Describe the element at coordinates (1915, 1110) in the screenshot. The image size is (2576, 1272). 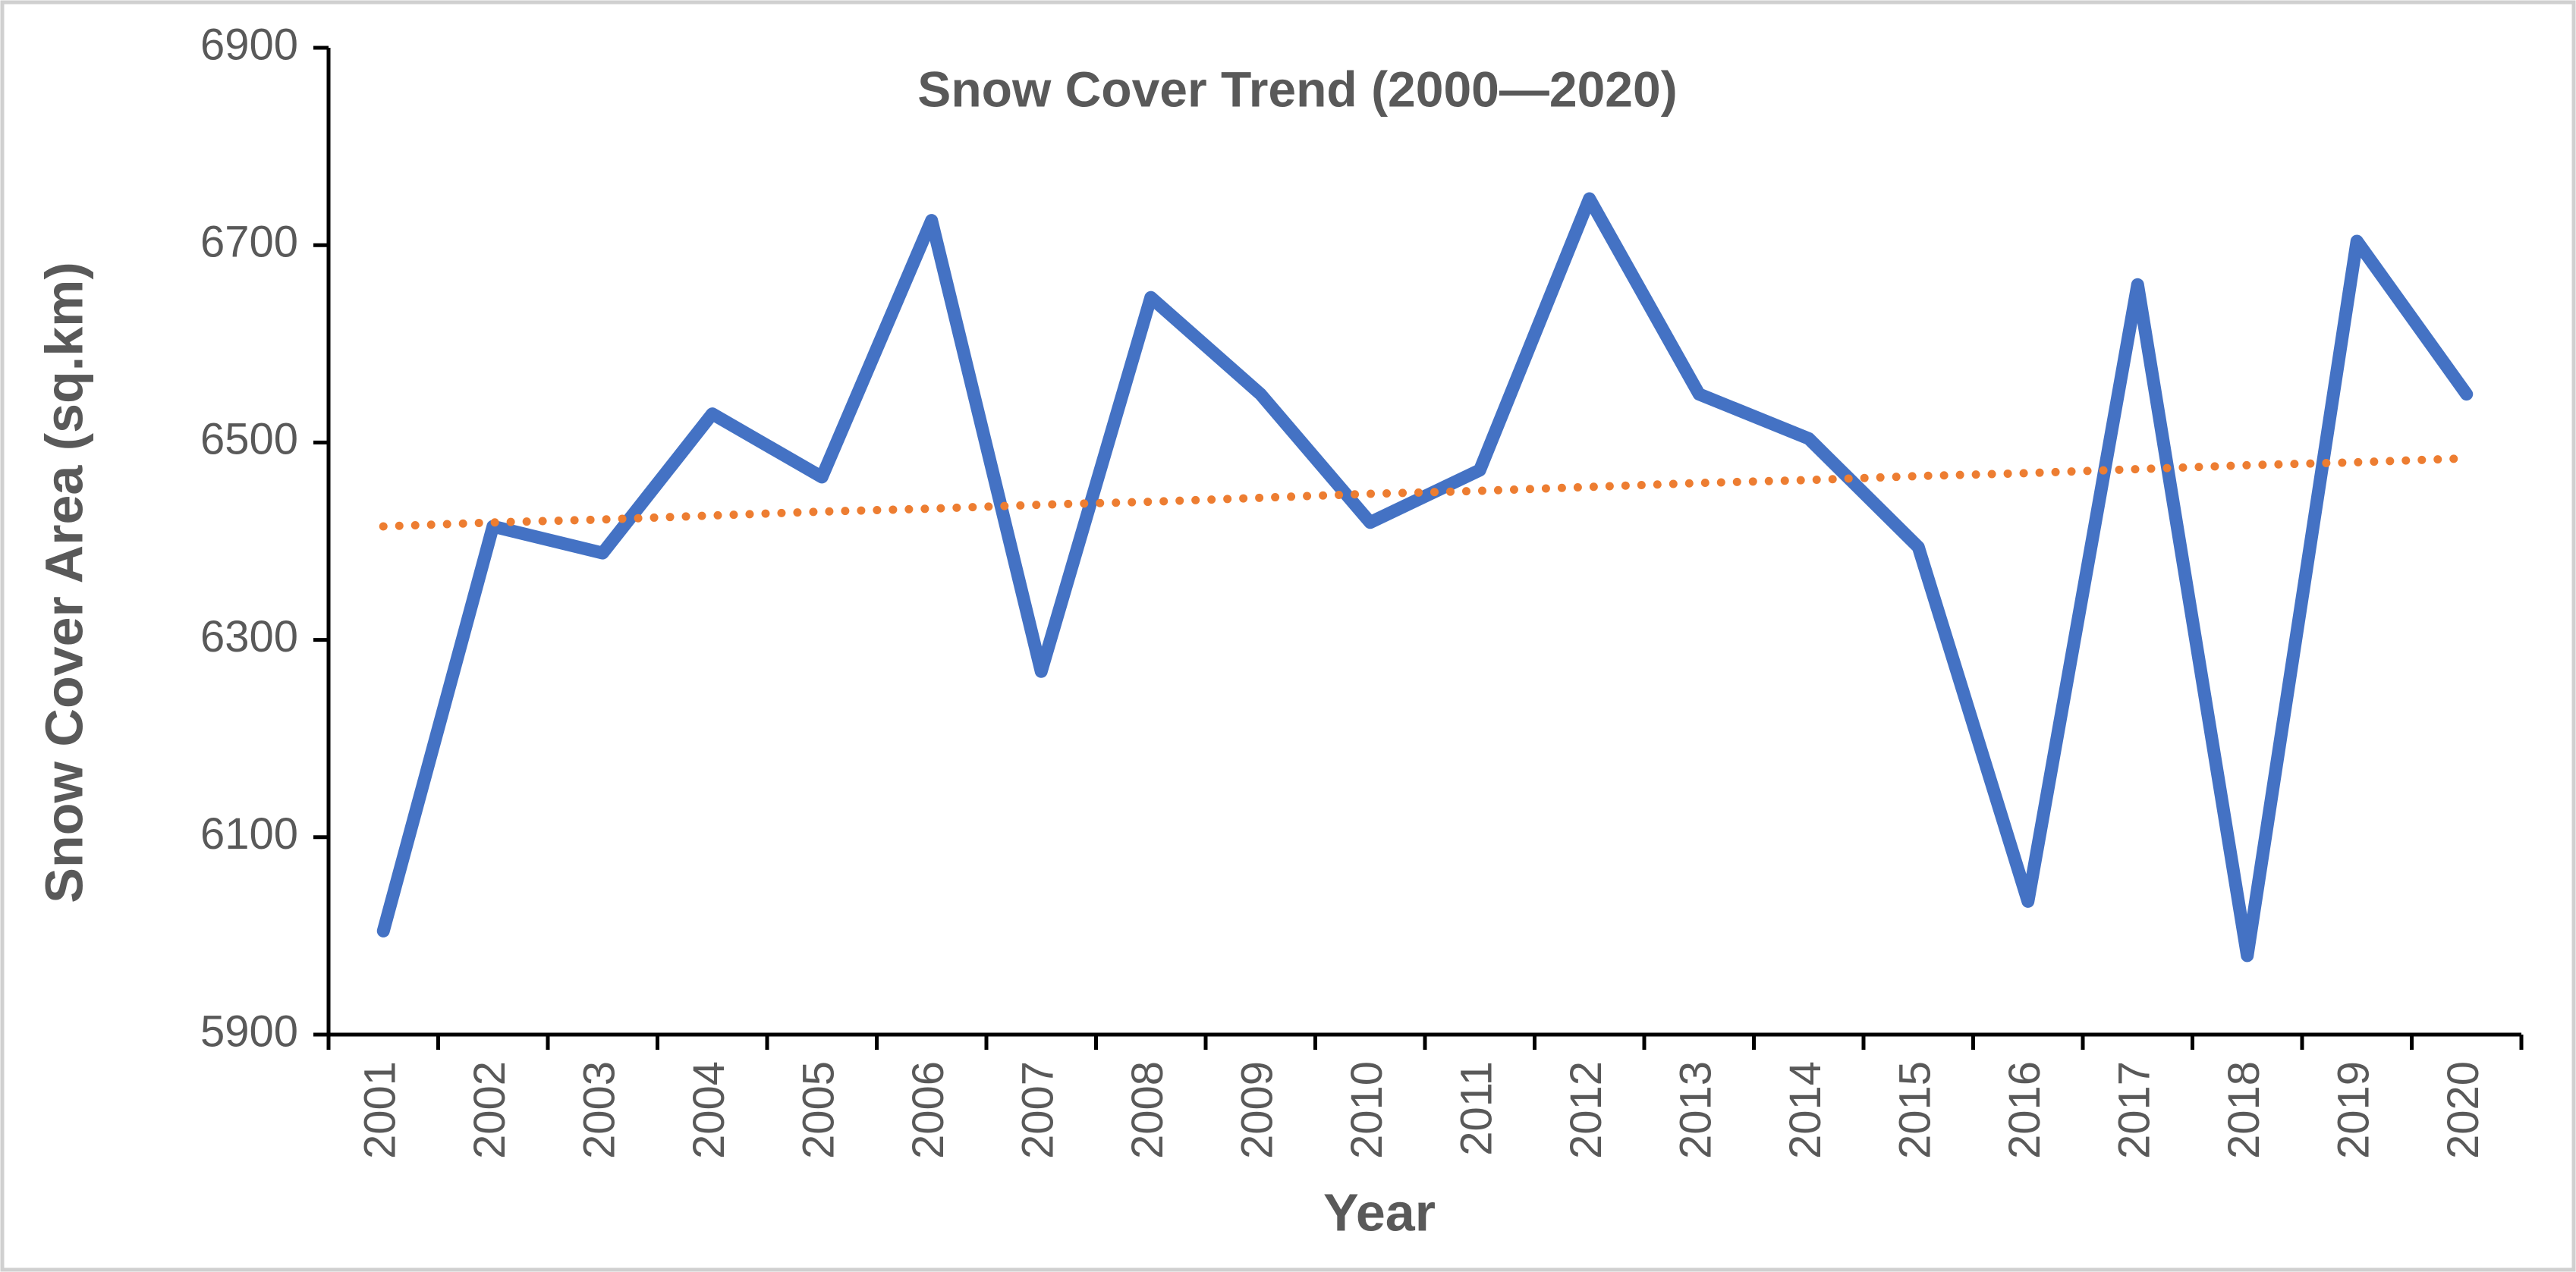
I see `x-tick-label: 2015` at that location.